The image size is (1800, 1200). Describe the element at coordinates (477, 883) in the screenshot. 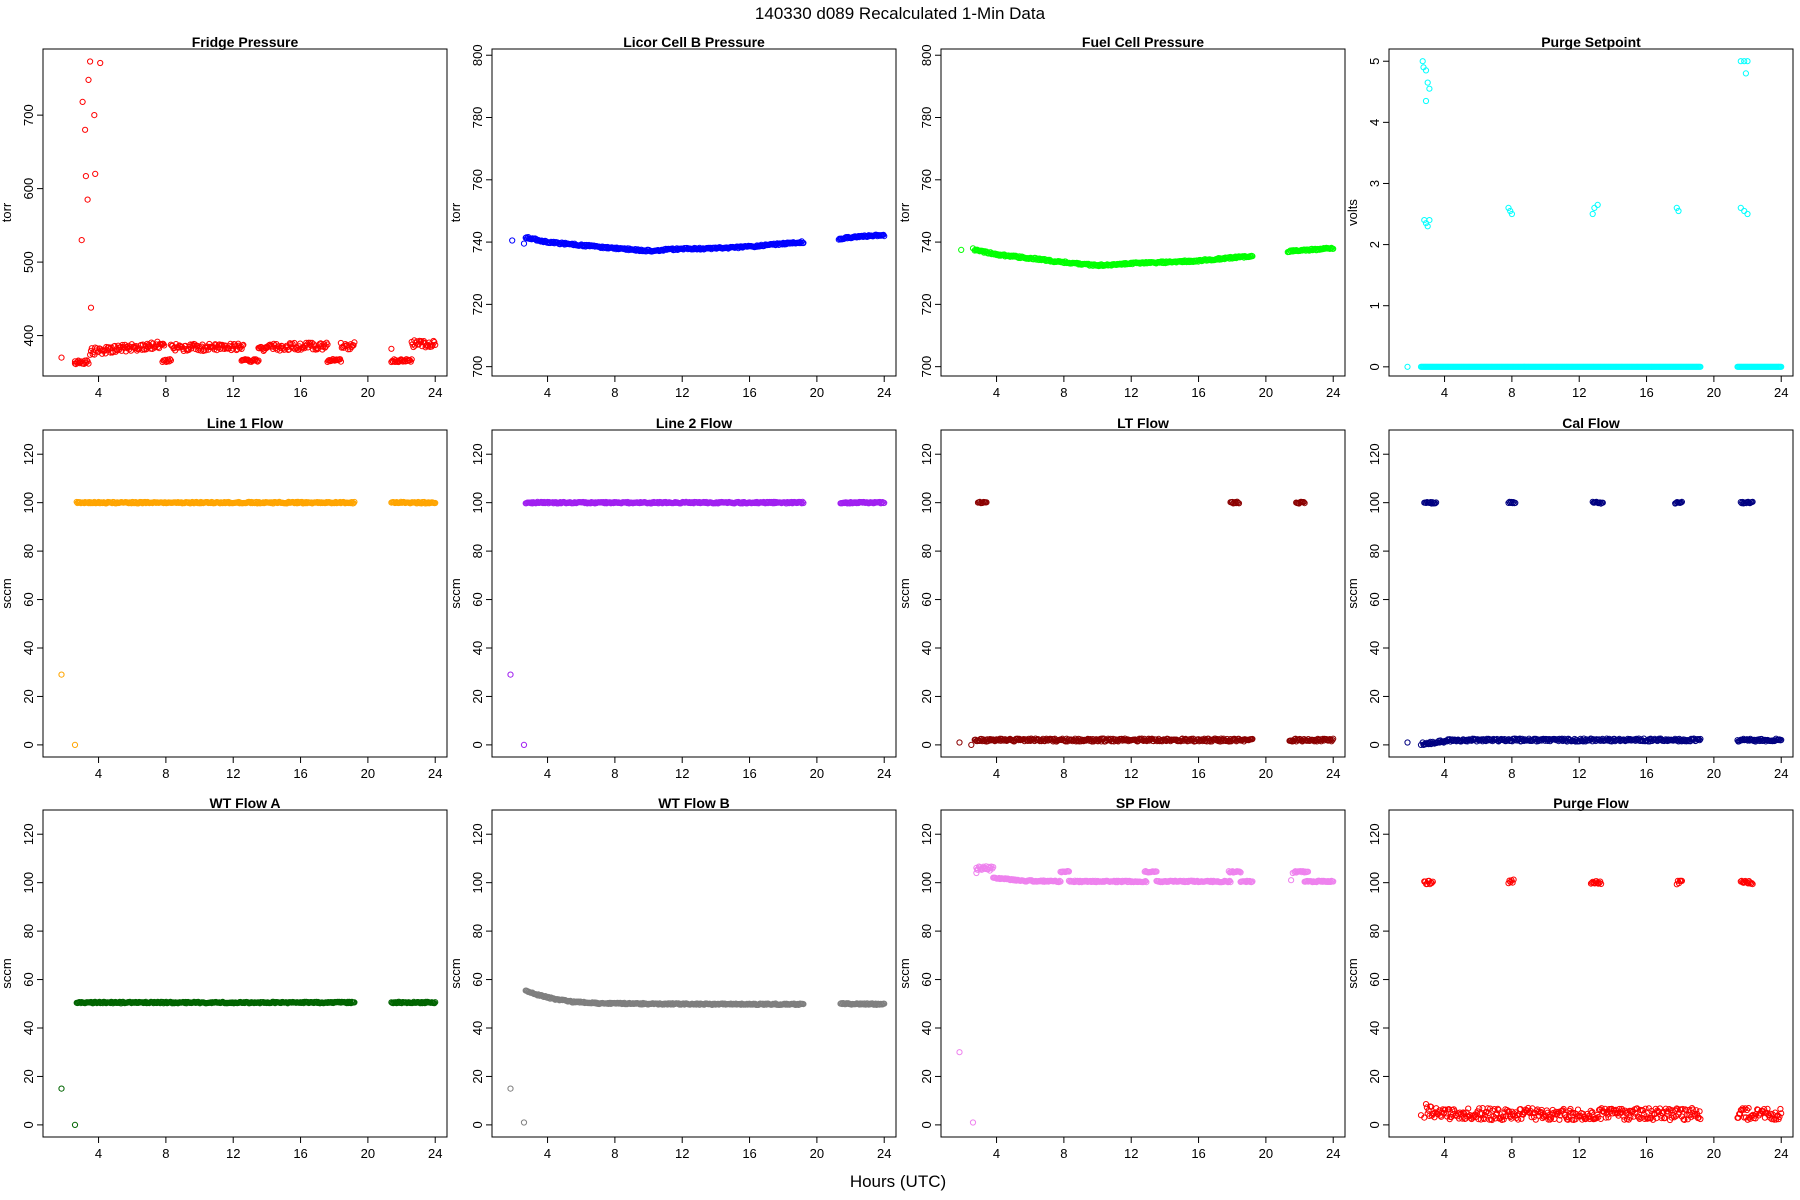

I see `y-tick-label-wt-flow-b-100: 100` at that location.